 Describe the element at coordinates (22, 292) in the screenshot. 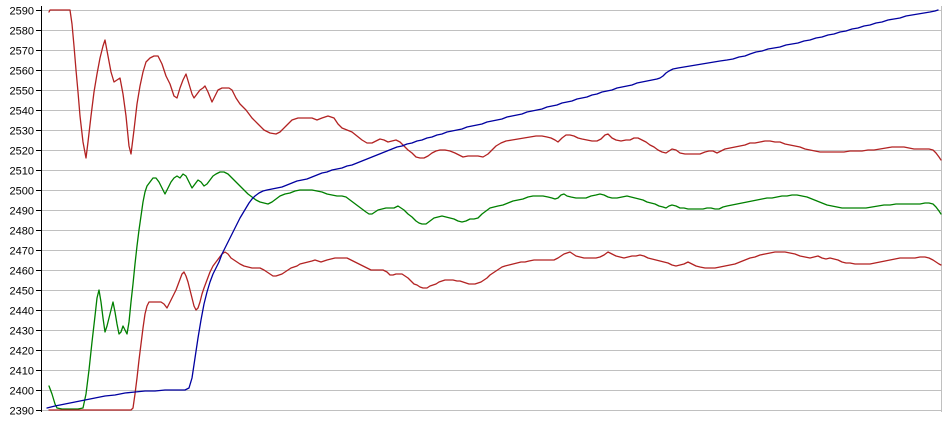

I see `y-axis-label-2450: 2450` at that location.